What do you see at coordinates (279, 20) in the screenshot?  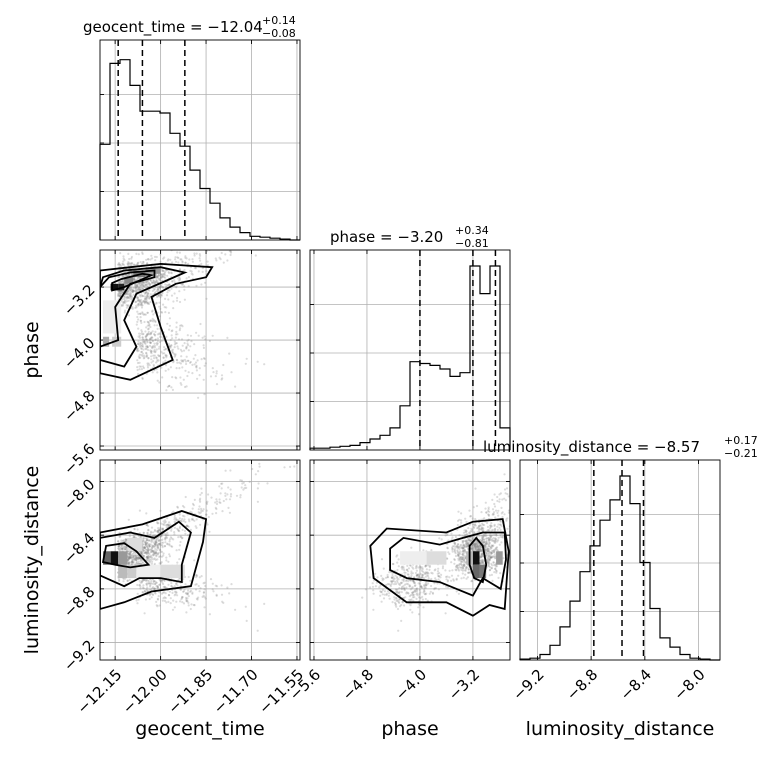 I see `title-geocent-time-plus: +0.14` at bounding box center [279, 20].